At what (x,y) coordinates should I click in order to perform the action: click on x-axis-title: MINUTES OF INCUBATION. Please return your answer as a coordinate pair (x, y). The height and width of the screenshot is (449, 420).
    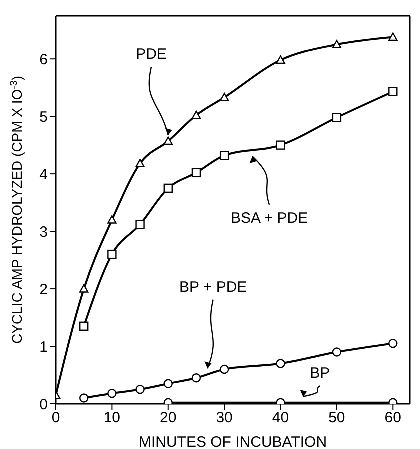
    Looking at the image, I should click on (233, 441).